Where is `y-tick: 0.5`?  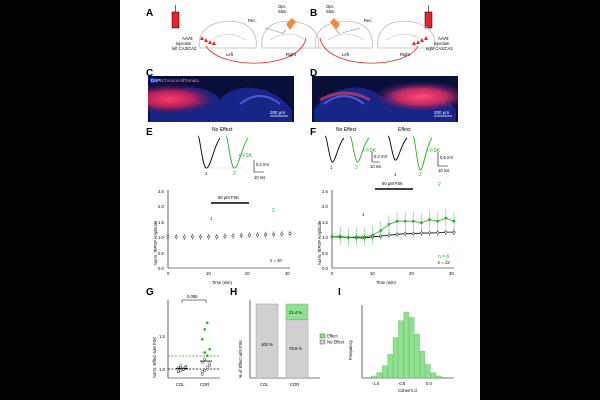
y-tick: 0.5 is located at coordinates (325, 253).